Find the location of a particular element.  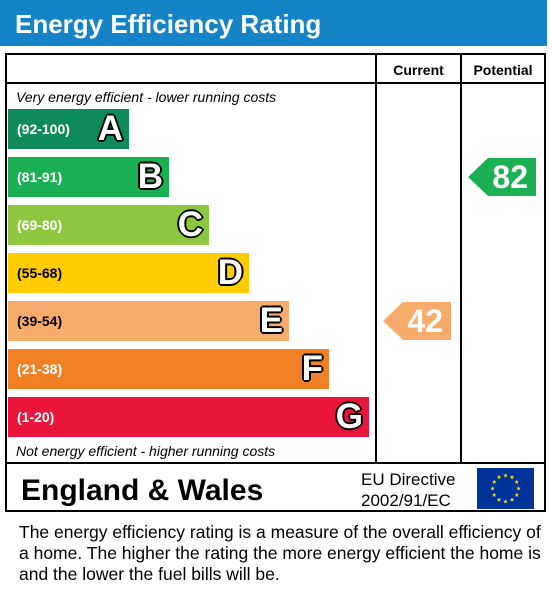

page-title: Energy Efficiency Rating is located at coordinates (168, 24).